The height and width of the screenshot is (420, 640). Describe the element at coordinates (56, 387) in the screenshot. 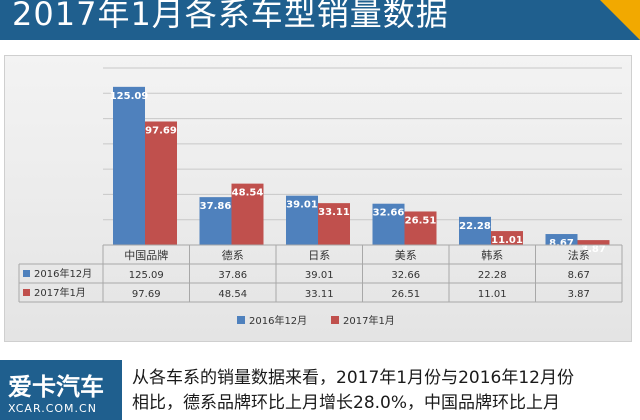

I see `logo-text: 爱卡汽车` at that location.